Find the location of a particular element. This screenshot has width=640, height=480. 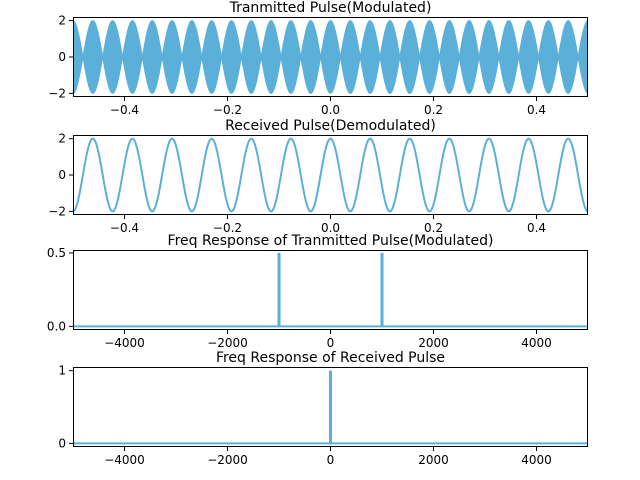

y-tick-label: 0.5 is located at coordinates (56, 253).